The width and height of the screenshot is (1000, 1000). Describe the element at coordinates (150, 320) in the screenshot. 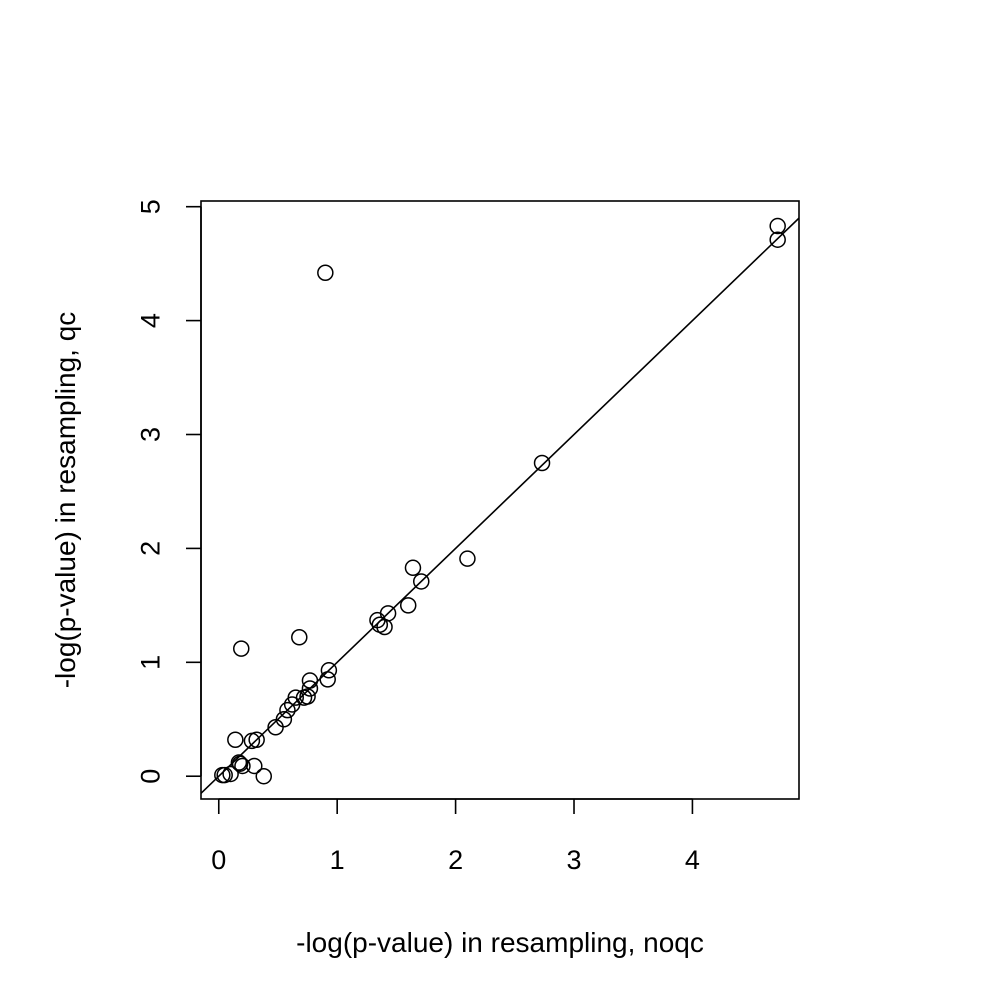

I see `y-tick-label: 4` at that location.